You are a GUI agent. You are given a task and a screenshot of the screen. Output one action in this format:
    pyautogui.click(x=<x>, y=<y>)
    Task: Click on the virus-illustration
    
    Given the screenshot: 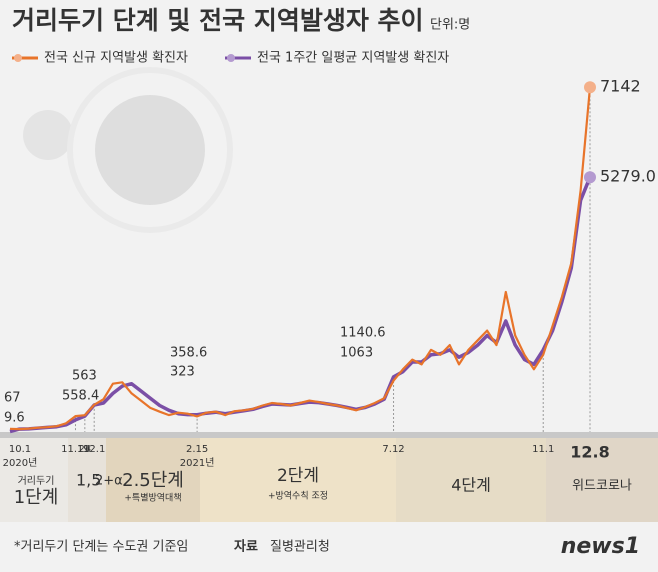 What is the action you would take?
    pyautogui.click(x=128, y=150)
    